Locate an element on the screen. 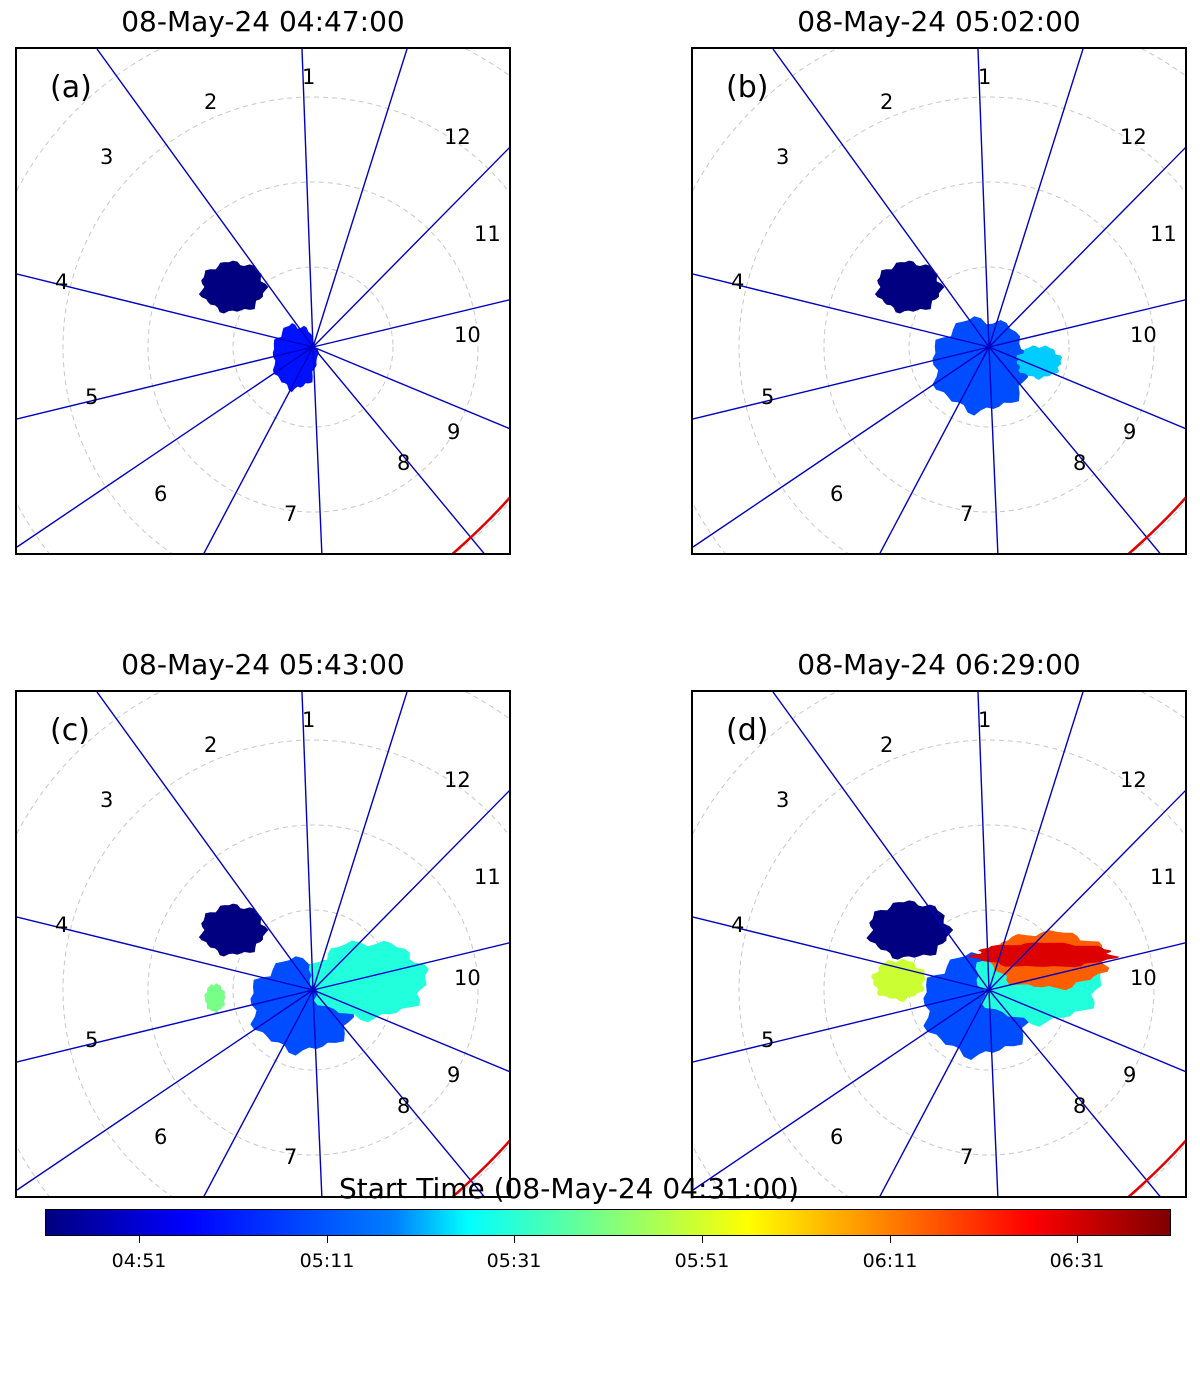 Image resolution: width=1200 pixels, height=1395 pixels. panel-label: (b) is located at coordinates (747, 87).